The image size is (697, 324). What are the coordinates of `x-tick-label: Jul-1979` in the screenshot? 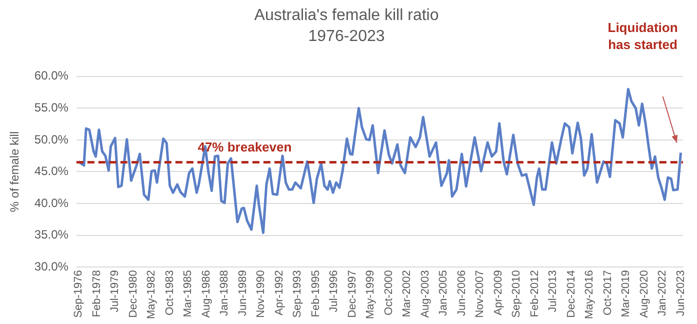 It's located at (115, 291).